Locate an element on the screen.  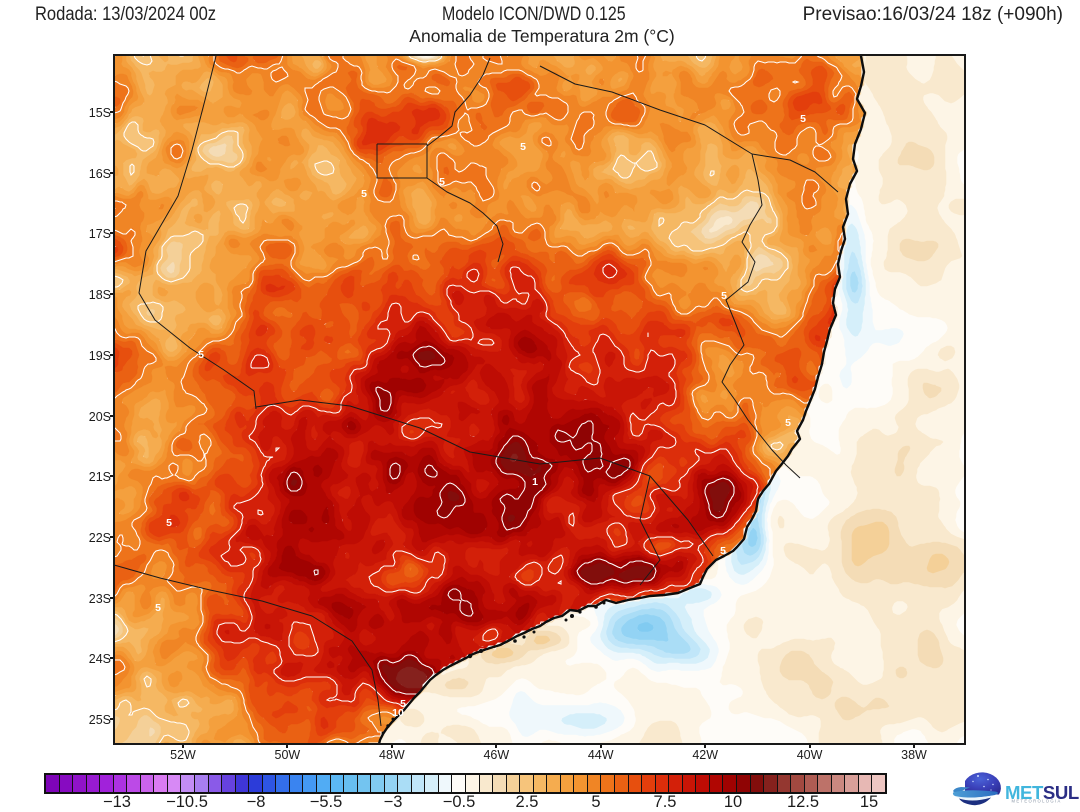
svg-text: METEOROLOGIA is located at coordinates (1037, 801).